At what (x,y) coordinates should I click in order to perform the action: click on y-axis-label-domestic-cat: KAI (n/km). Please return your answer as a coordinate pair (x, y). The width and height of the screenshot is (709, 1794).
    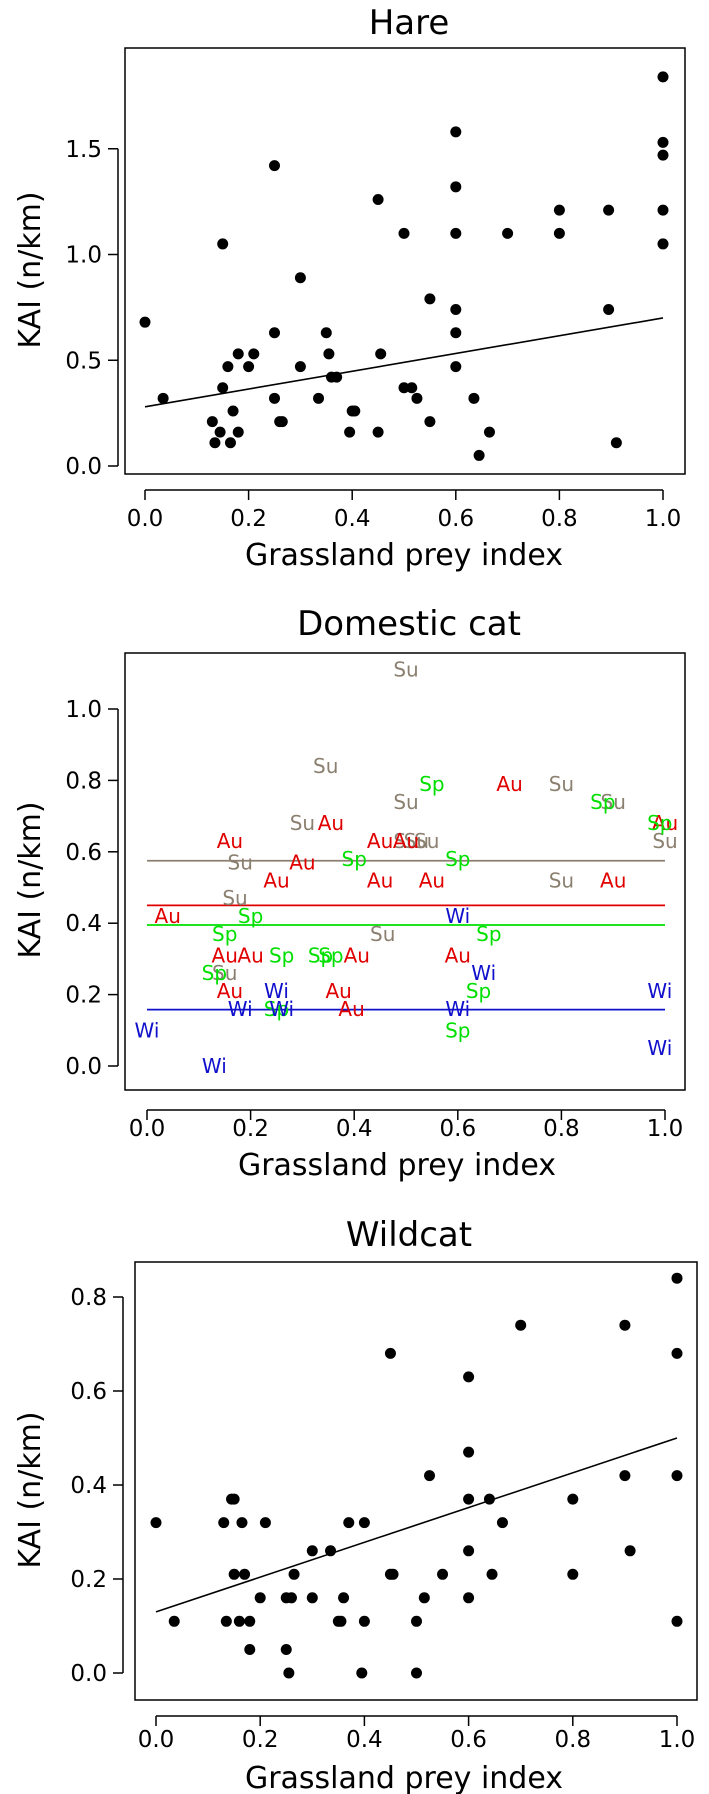
    Looking at the image, I should click on (30, 879).